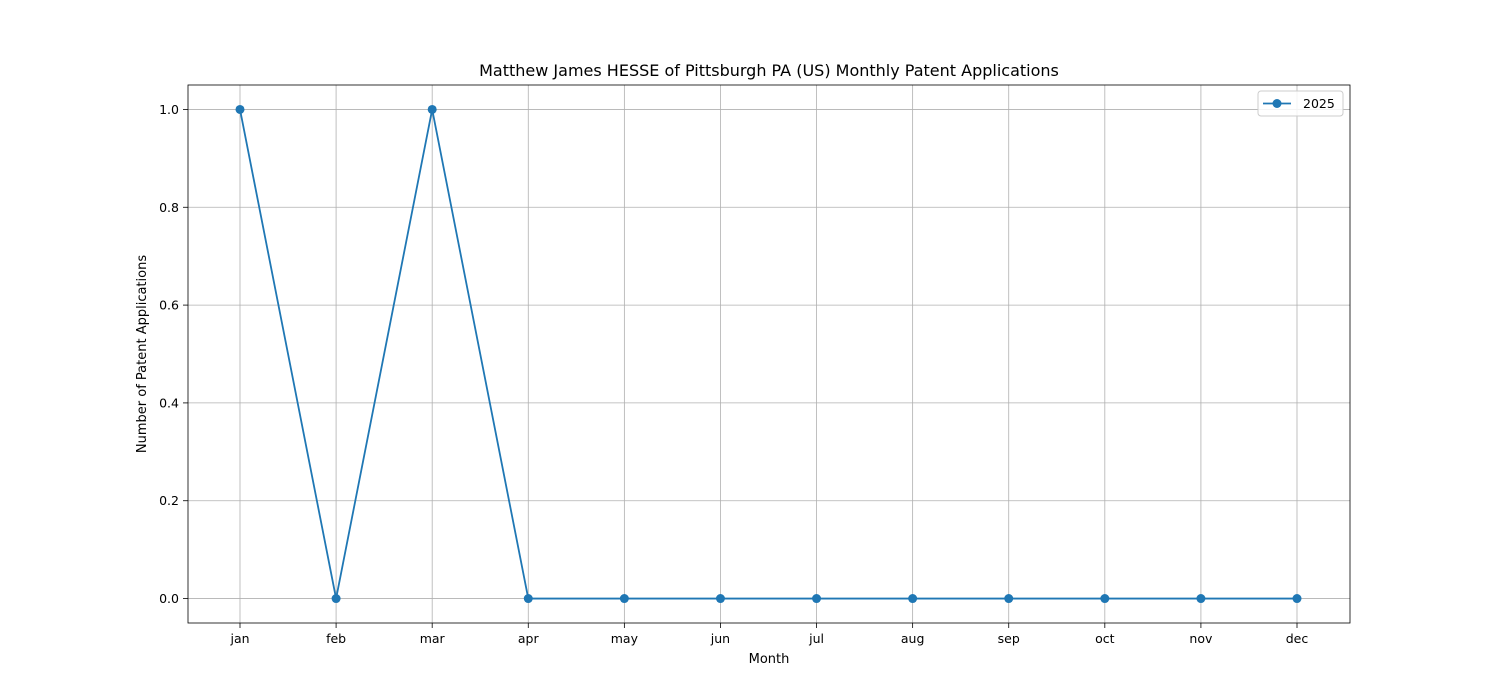  I want to click on x-axis-label: Month, so click(769, 659).